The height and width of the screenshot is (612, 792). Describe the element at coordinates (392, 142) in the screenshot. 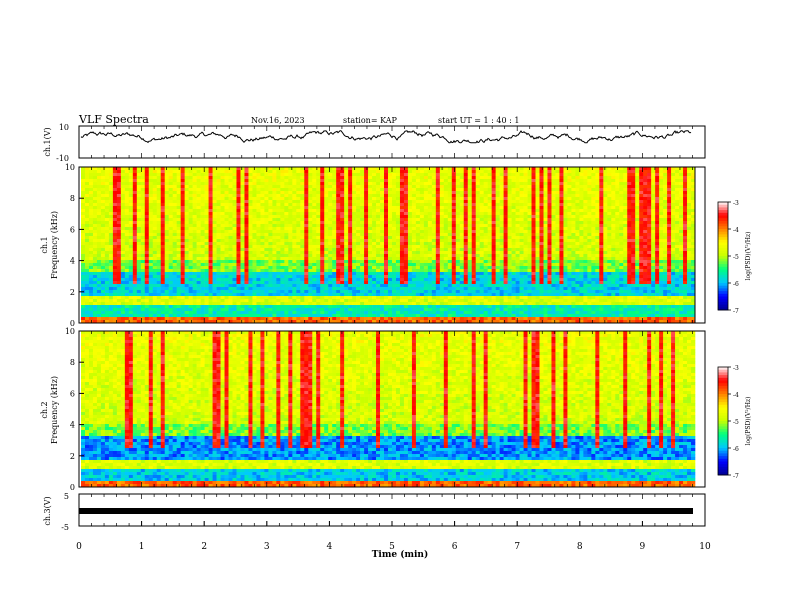

I see `ch1-waveform-frame` at that location.